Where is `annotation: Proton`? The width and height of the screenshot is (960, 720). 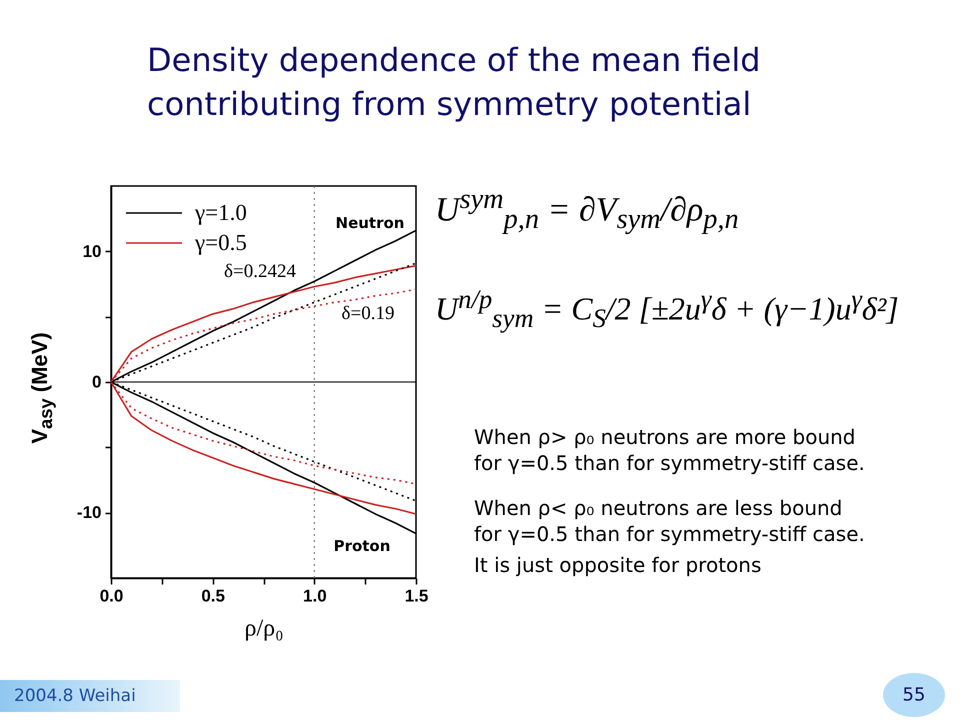
annotation: Proton is located at coordinates (362, 546).